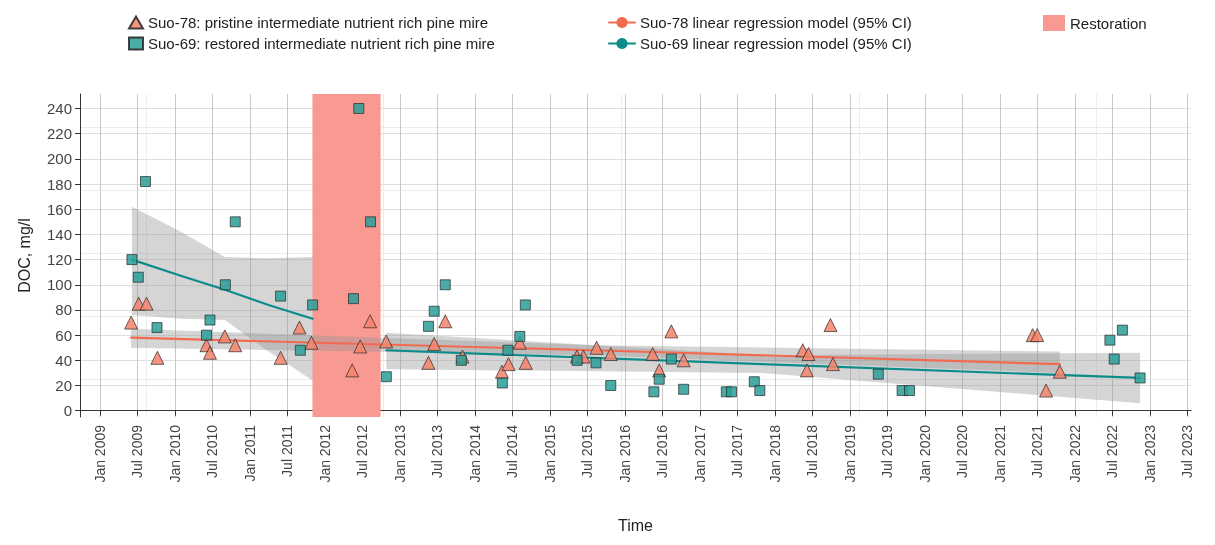 The height and width of the screenshot is (545, 1215). What do you see at coordinates (63, 360) in the screenshot?
I see `y-tick-label: 40` at bounding box center [63, 360].